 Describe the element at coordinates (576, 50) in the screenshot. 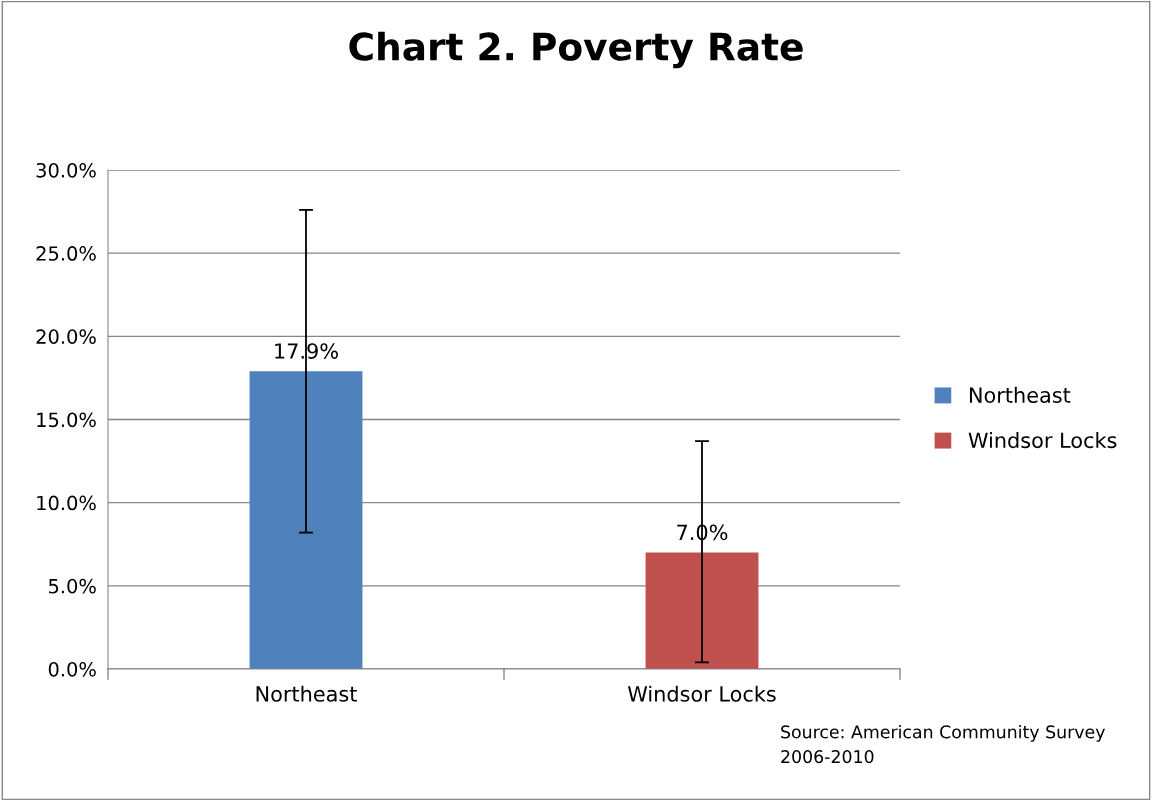

I see `chart-title: Chart 2. Poverty Rate` at that location.